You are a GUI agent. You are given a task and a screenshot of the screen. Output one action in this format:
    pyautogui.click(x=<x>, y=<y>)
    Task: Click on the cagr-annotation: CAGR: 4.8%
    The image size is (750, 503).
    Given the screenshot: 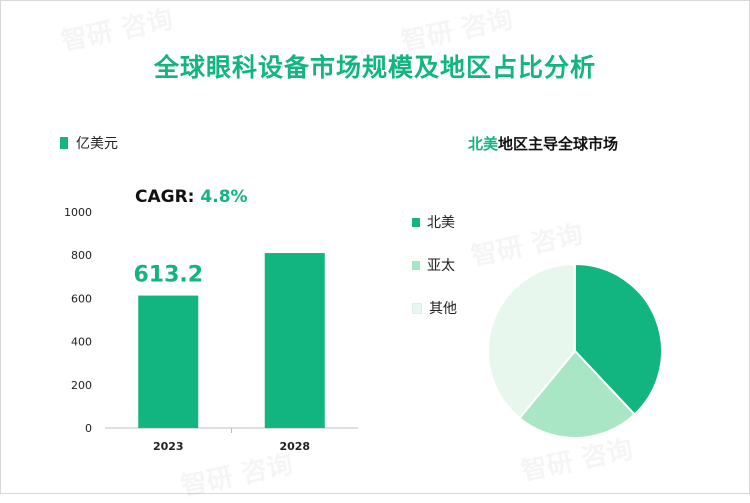 What is the action you would take?
    pyautogui.click(x=191, y=197)
    